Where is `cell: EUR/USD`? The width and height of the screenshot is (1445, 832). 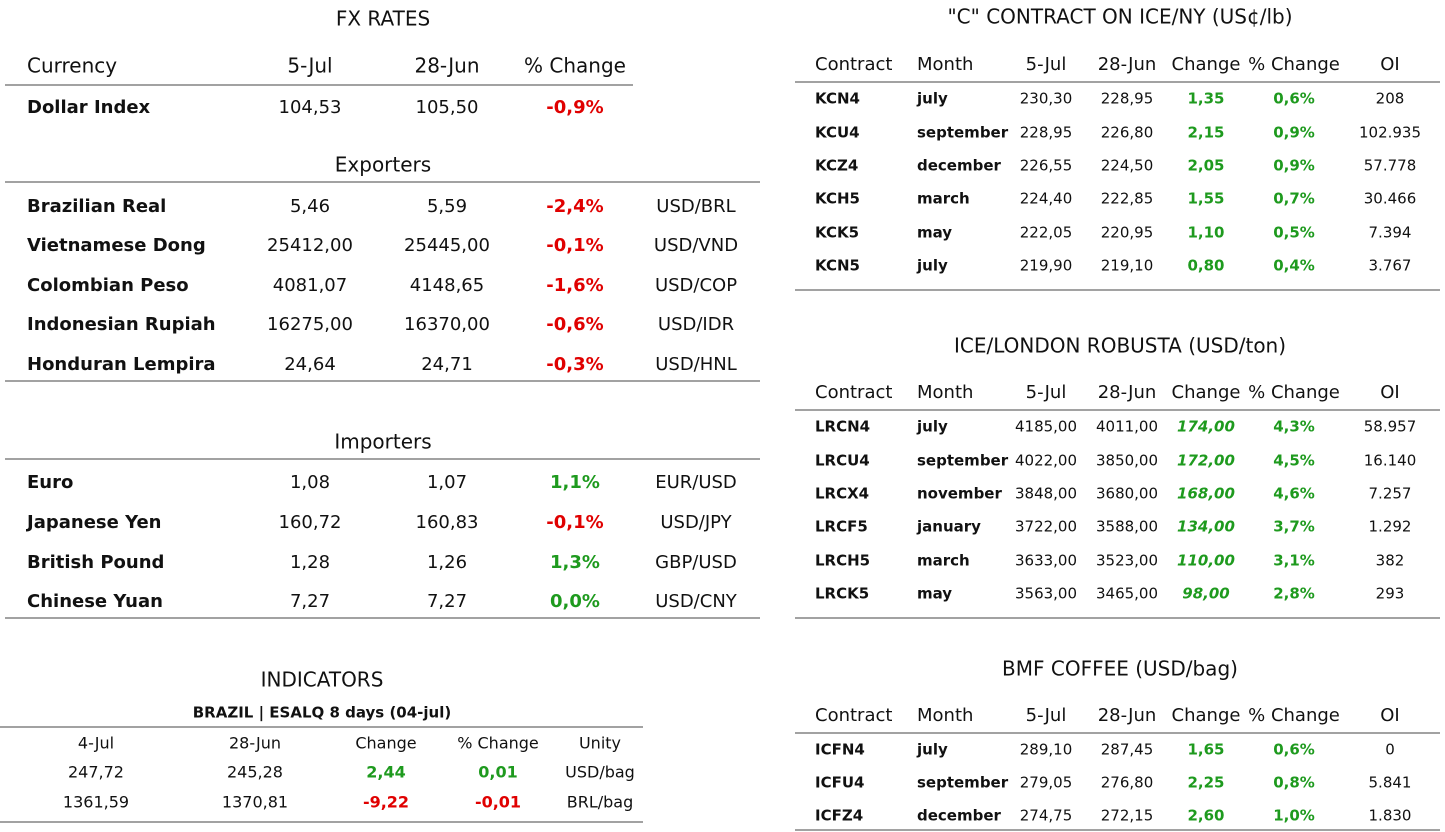
cell: EUR/USD is located at coordinates (696, 482).